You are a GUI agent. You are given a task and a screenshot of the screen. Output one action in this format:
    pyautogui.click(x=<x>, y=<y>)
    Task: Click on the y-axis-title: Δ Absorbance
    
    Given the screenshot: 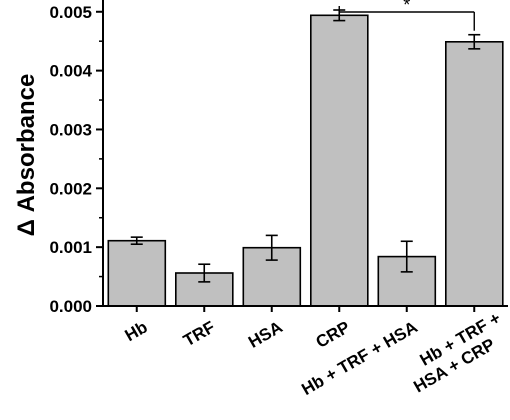 What is the action you would take?
    pyautogui.click(x=26, y=155)
    